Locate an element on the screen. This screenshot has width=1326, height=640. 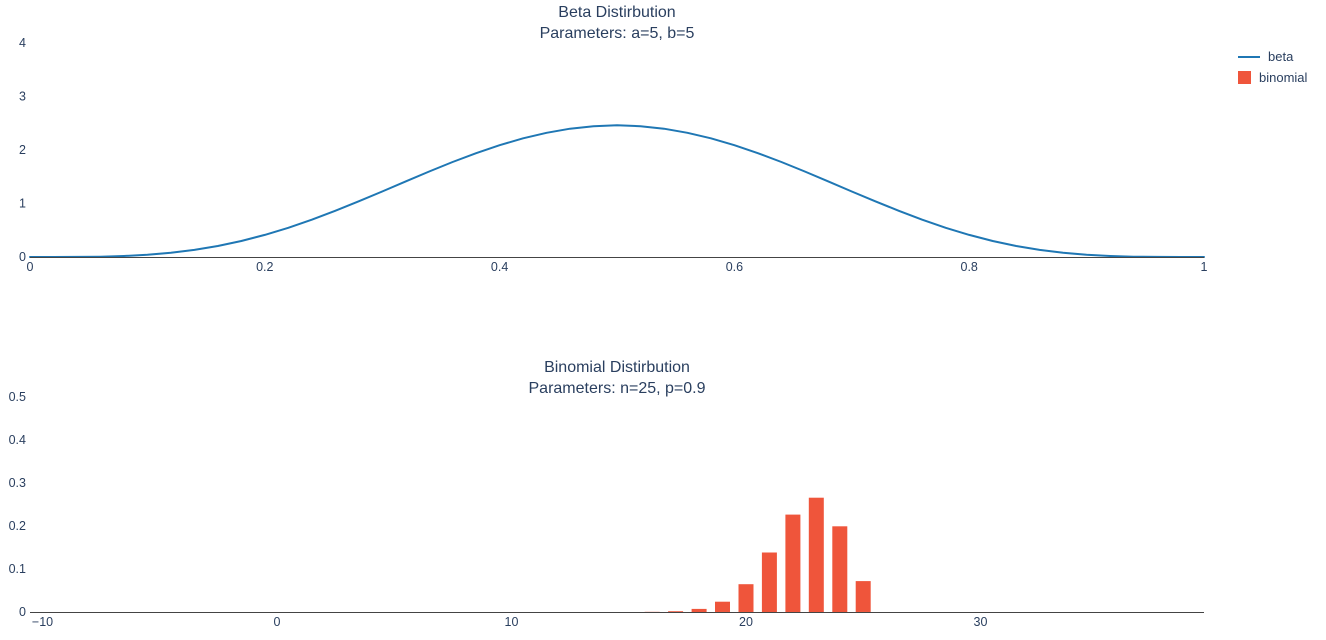
x-tick-label: 0.8 is located at coordinates (969, 267).